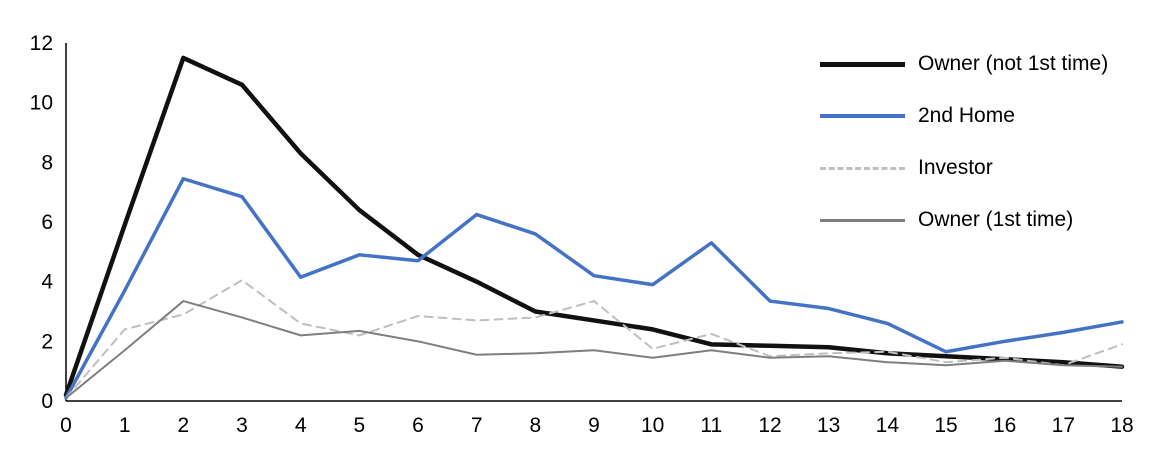 The width and height of the screenshot is (1152, 450). I want to click on legend-item-investor: Investor, so click(964, 168).